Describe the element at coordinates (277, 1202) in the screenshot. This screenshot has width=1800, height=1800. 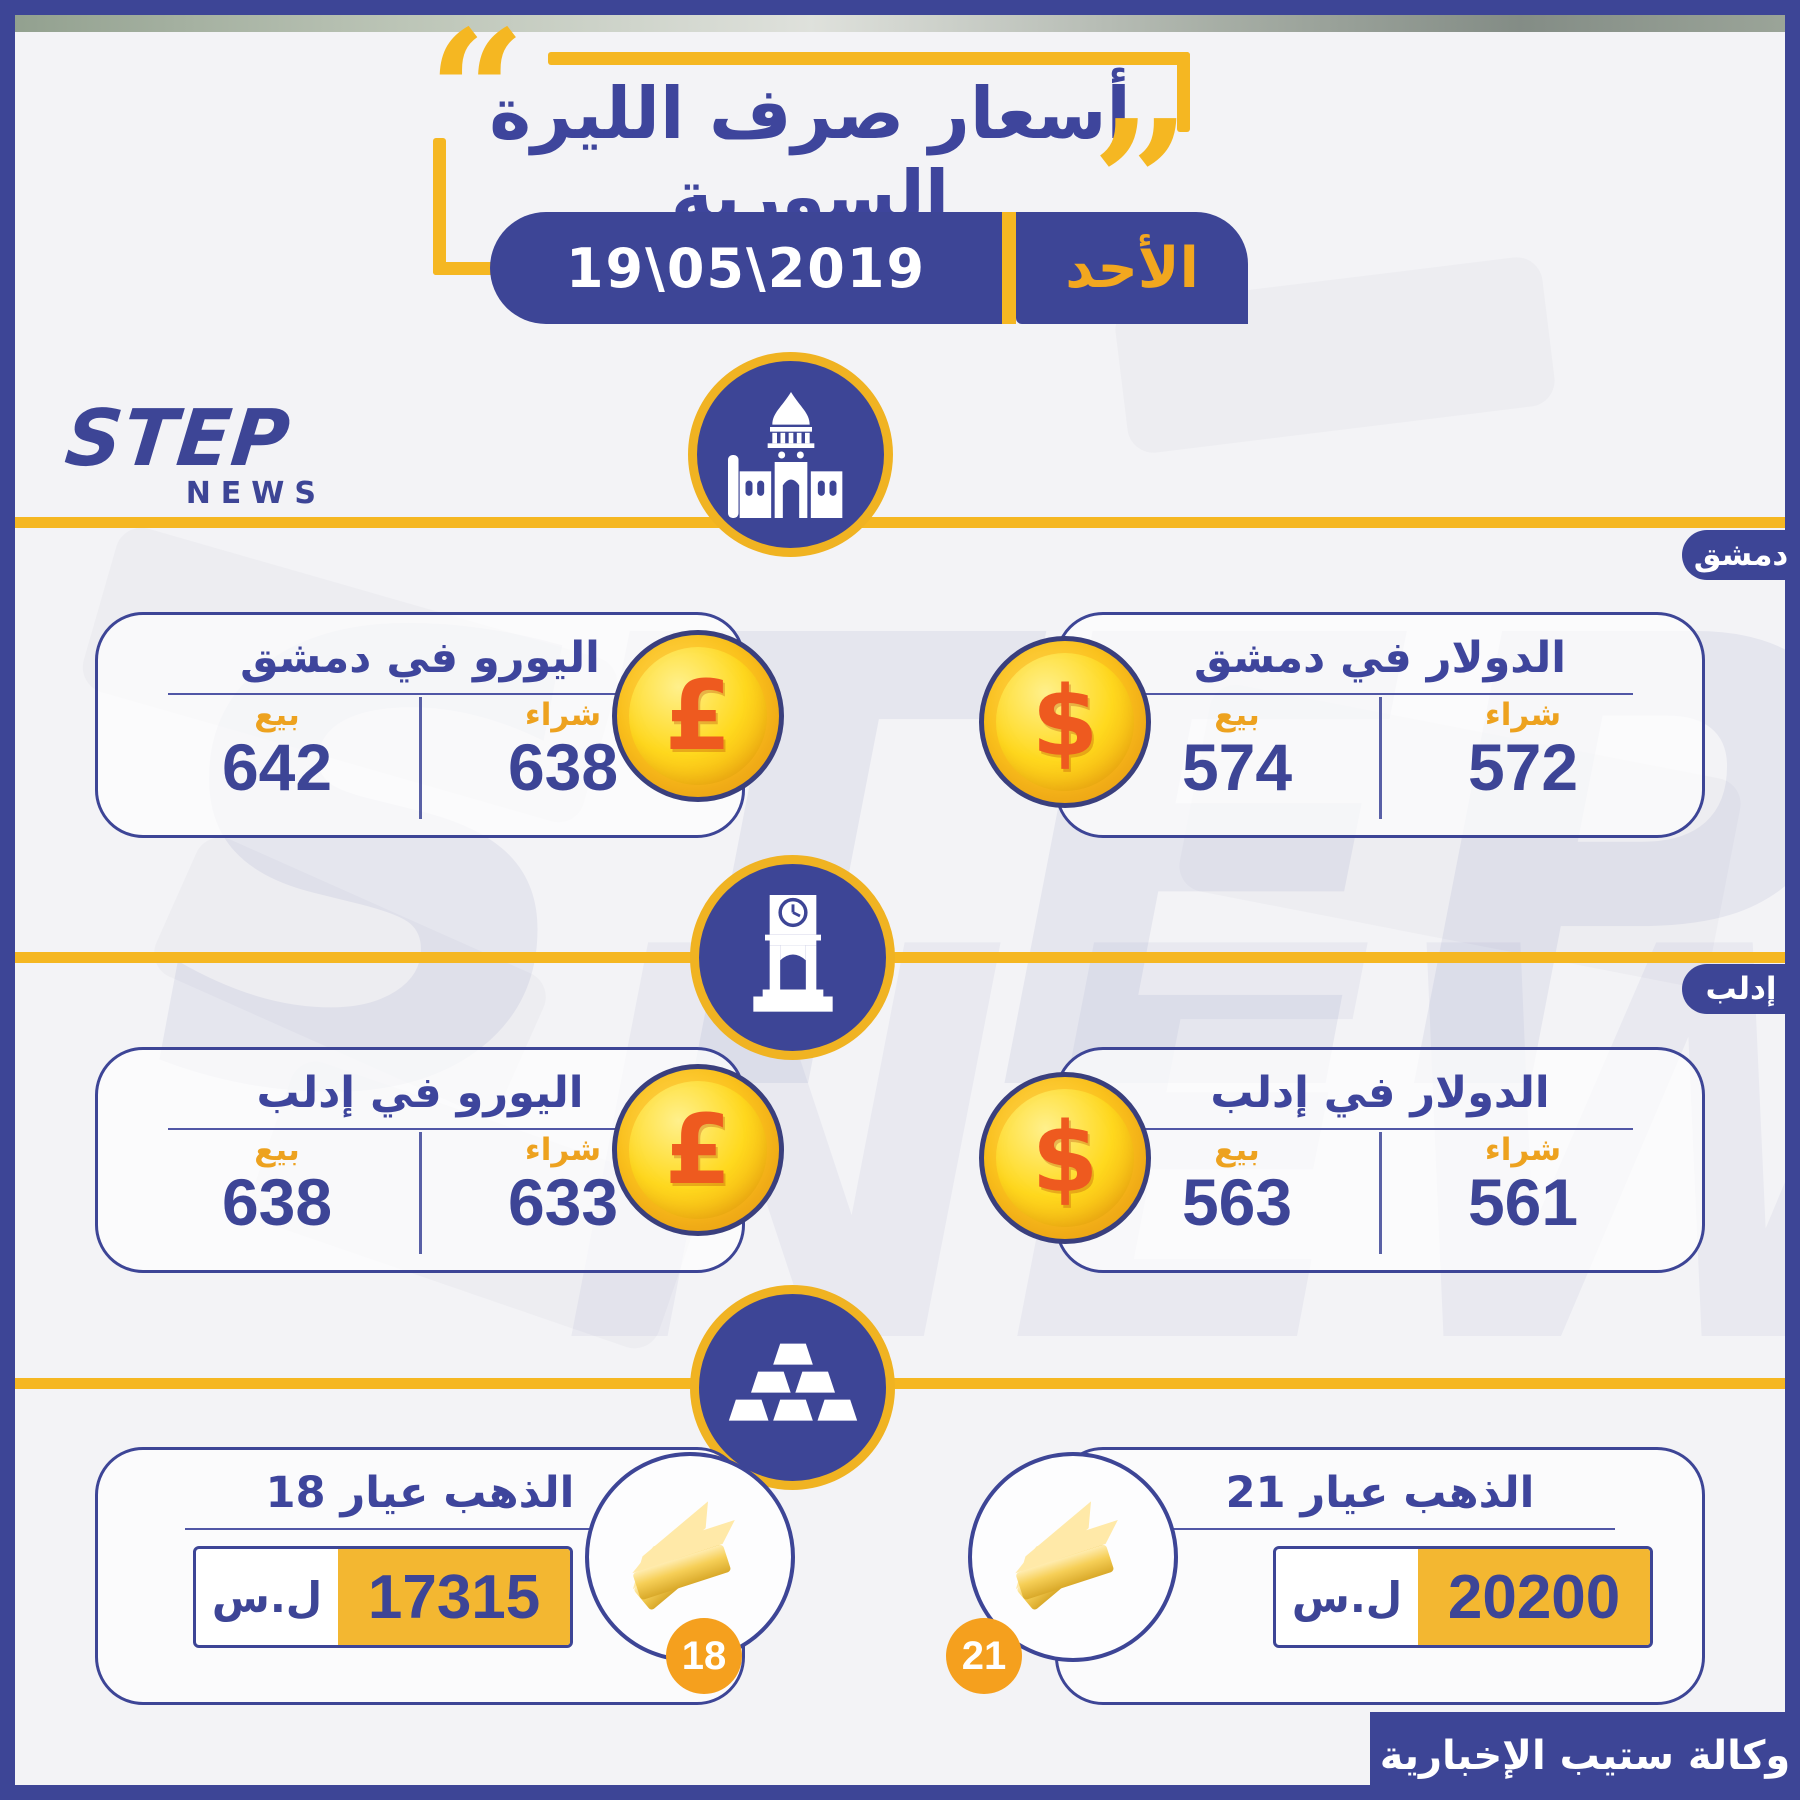
I see `sell-value: 638` at that location.